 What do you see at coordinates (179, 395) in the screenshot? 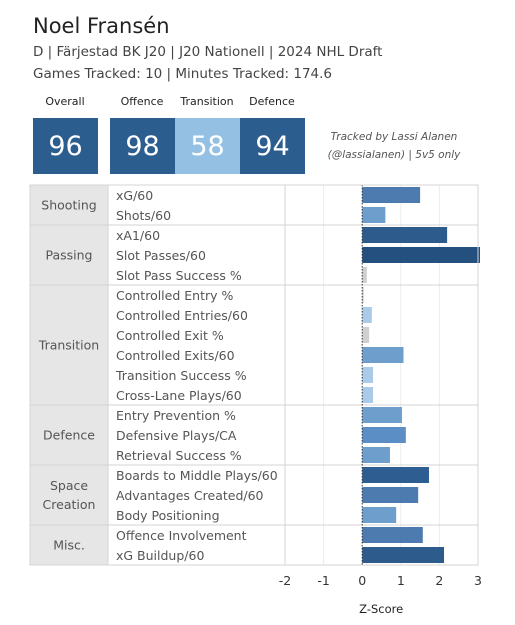
I see `metric-label: Cross-Lane Plays/60` at bounding box center [179, 395].